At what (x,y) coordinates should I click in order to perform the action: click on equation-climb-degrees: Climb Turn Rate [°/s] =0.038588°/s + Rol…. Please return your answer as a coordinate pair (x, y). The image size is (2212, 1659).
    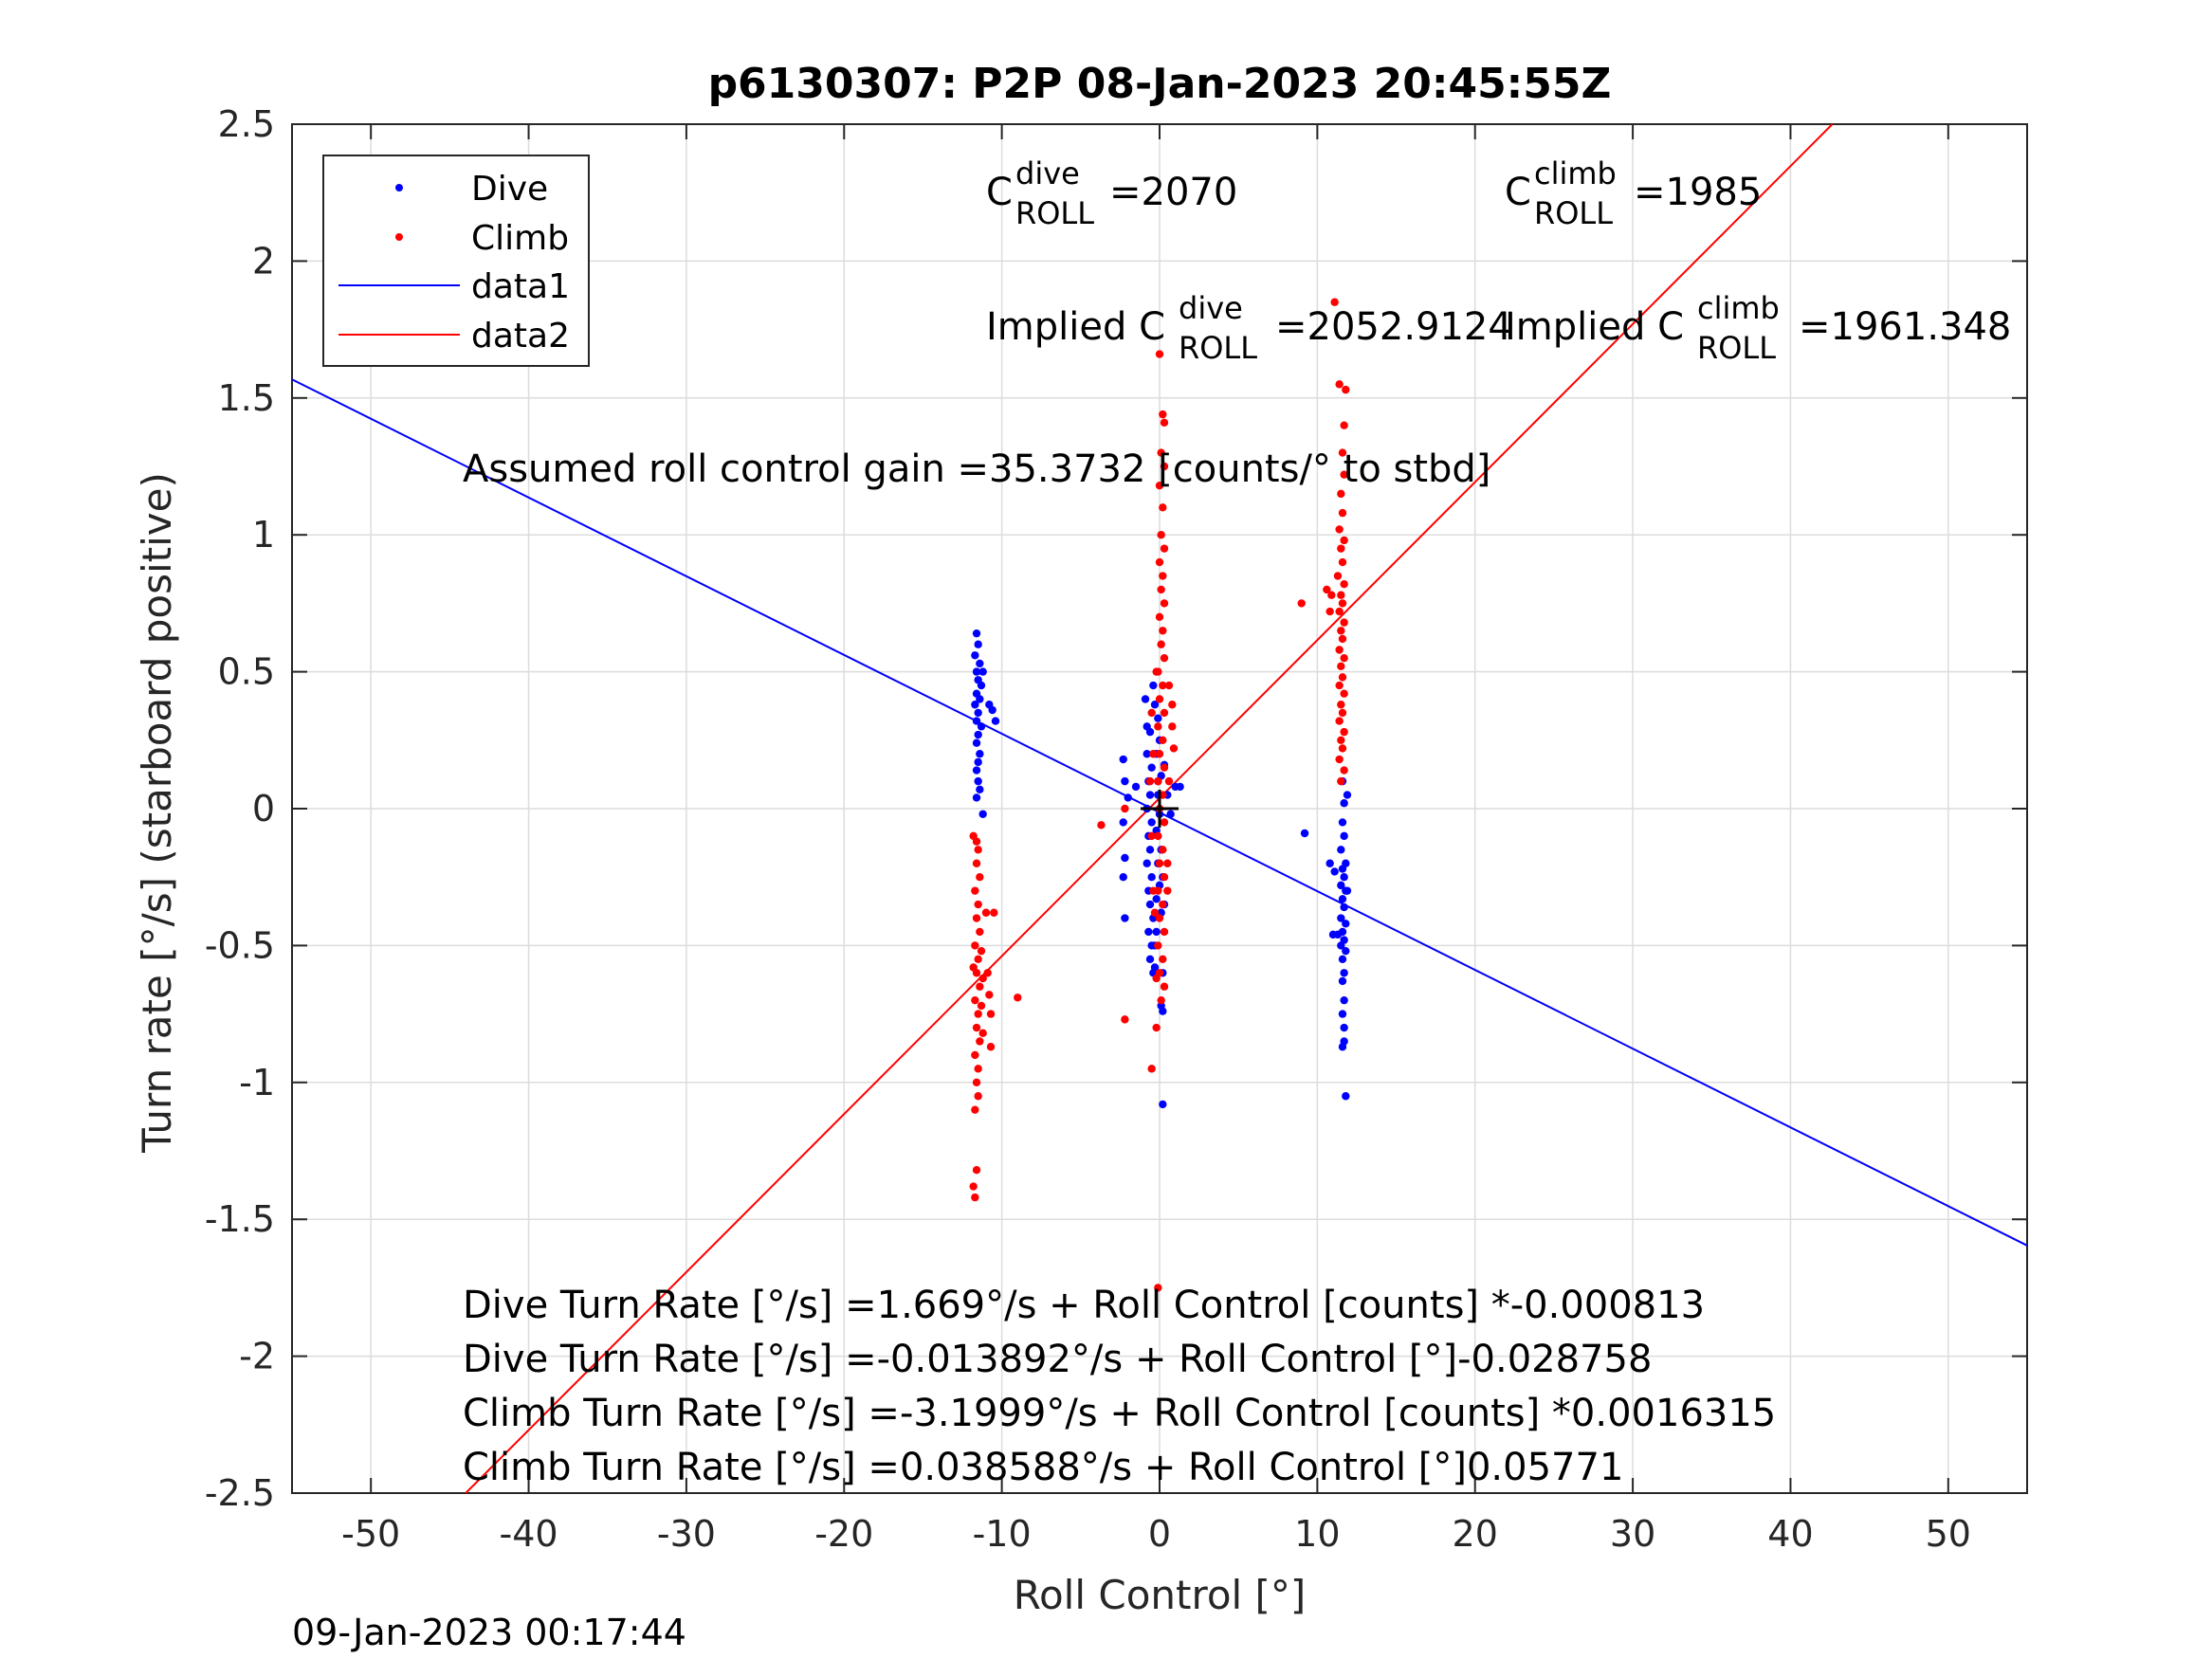
    Looking at the image, I should click on (1043, 1467).